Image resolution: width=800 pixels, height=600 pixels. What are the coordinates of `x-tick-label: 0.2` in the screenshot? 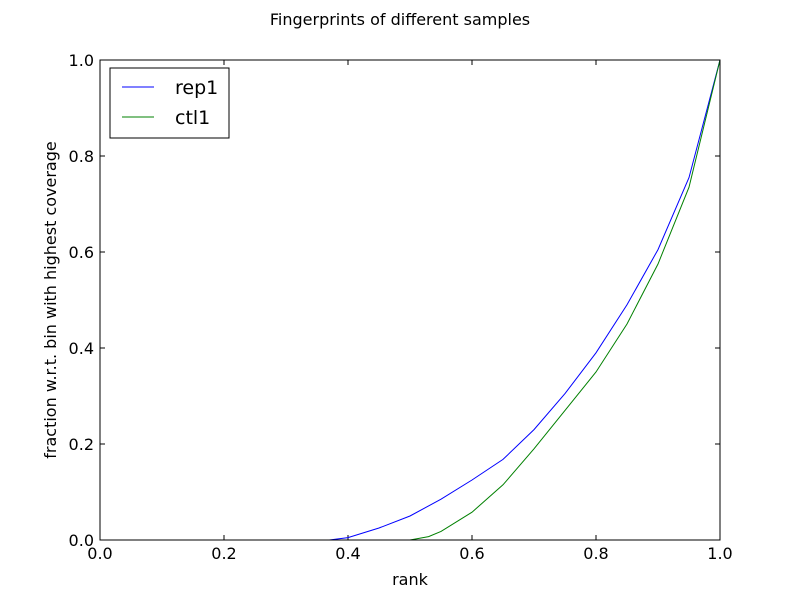 It's located at (223, 553).